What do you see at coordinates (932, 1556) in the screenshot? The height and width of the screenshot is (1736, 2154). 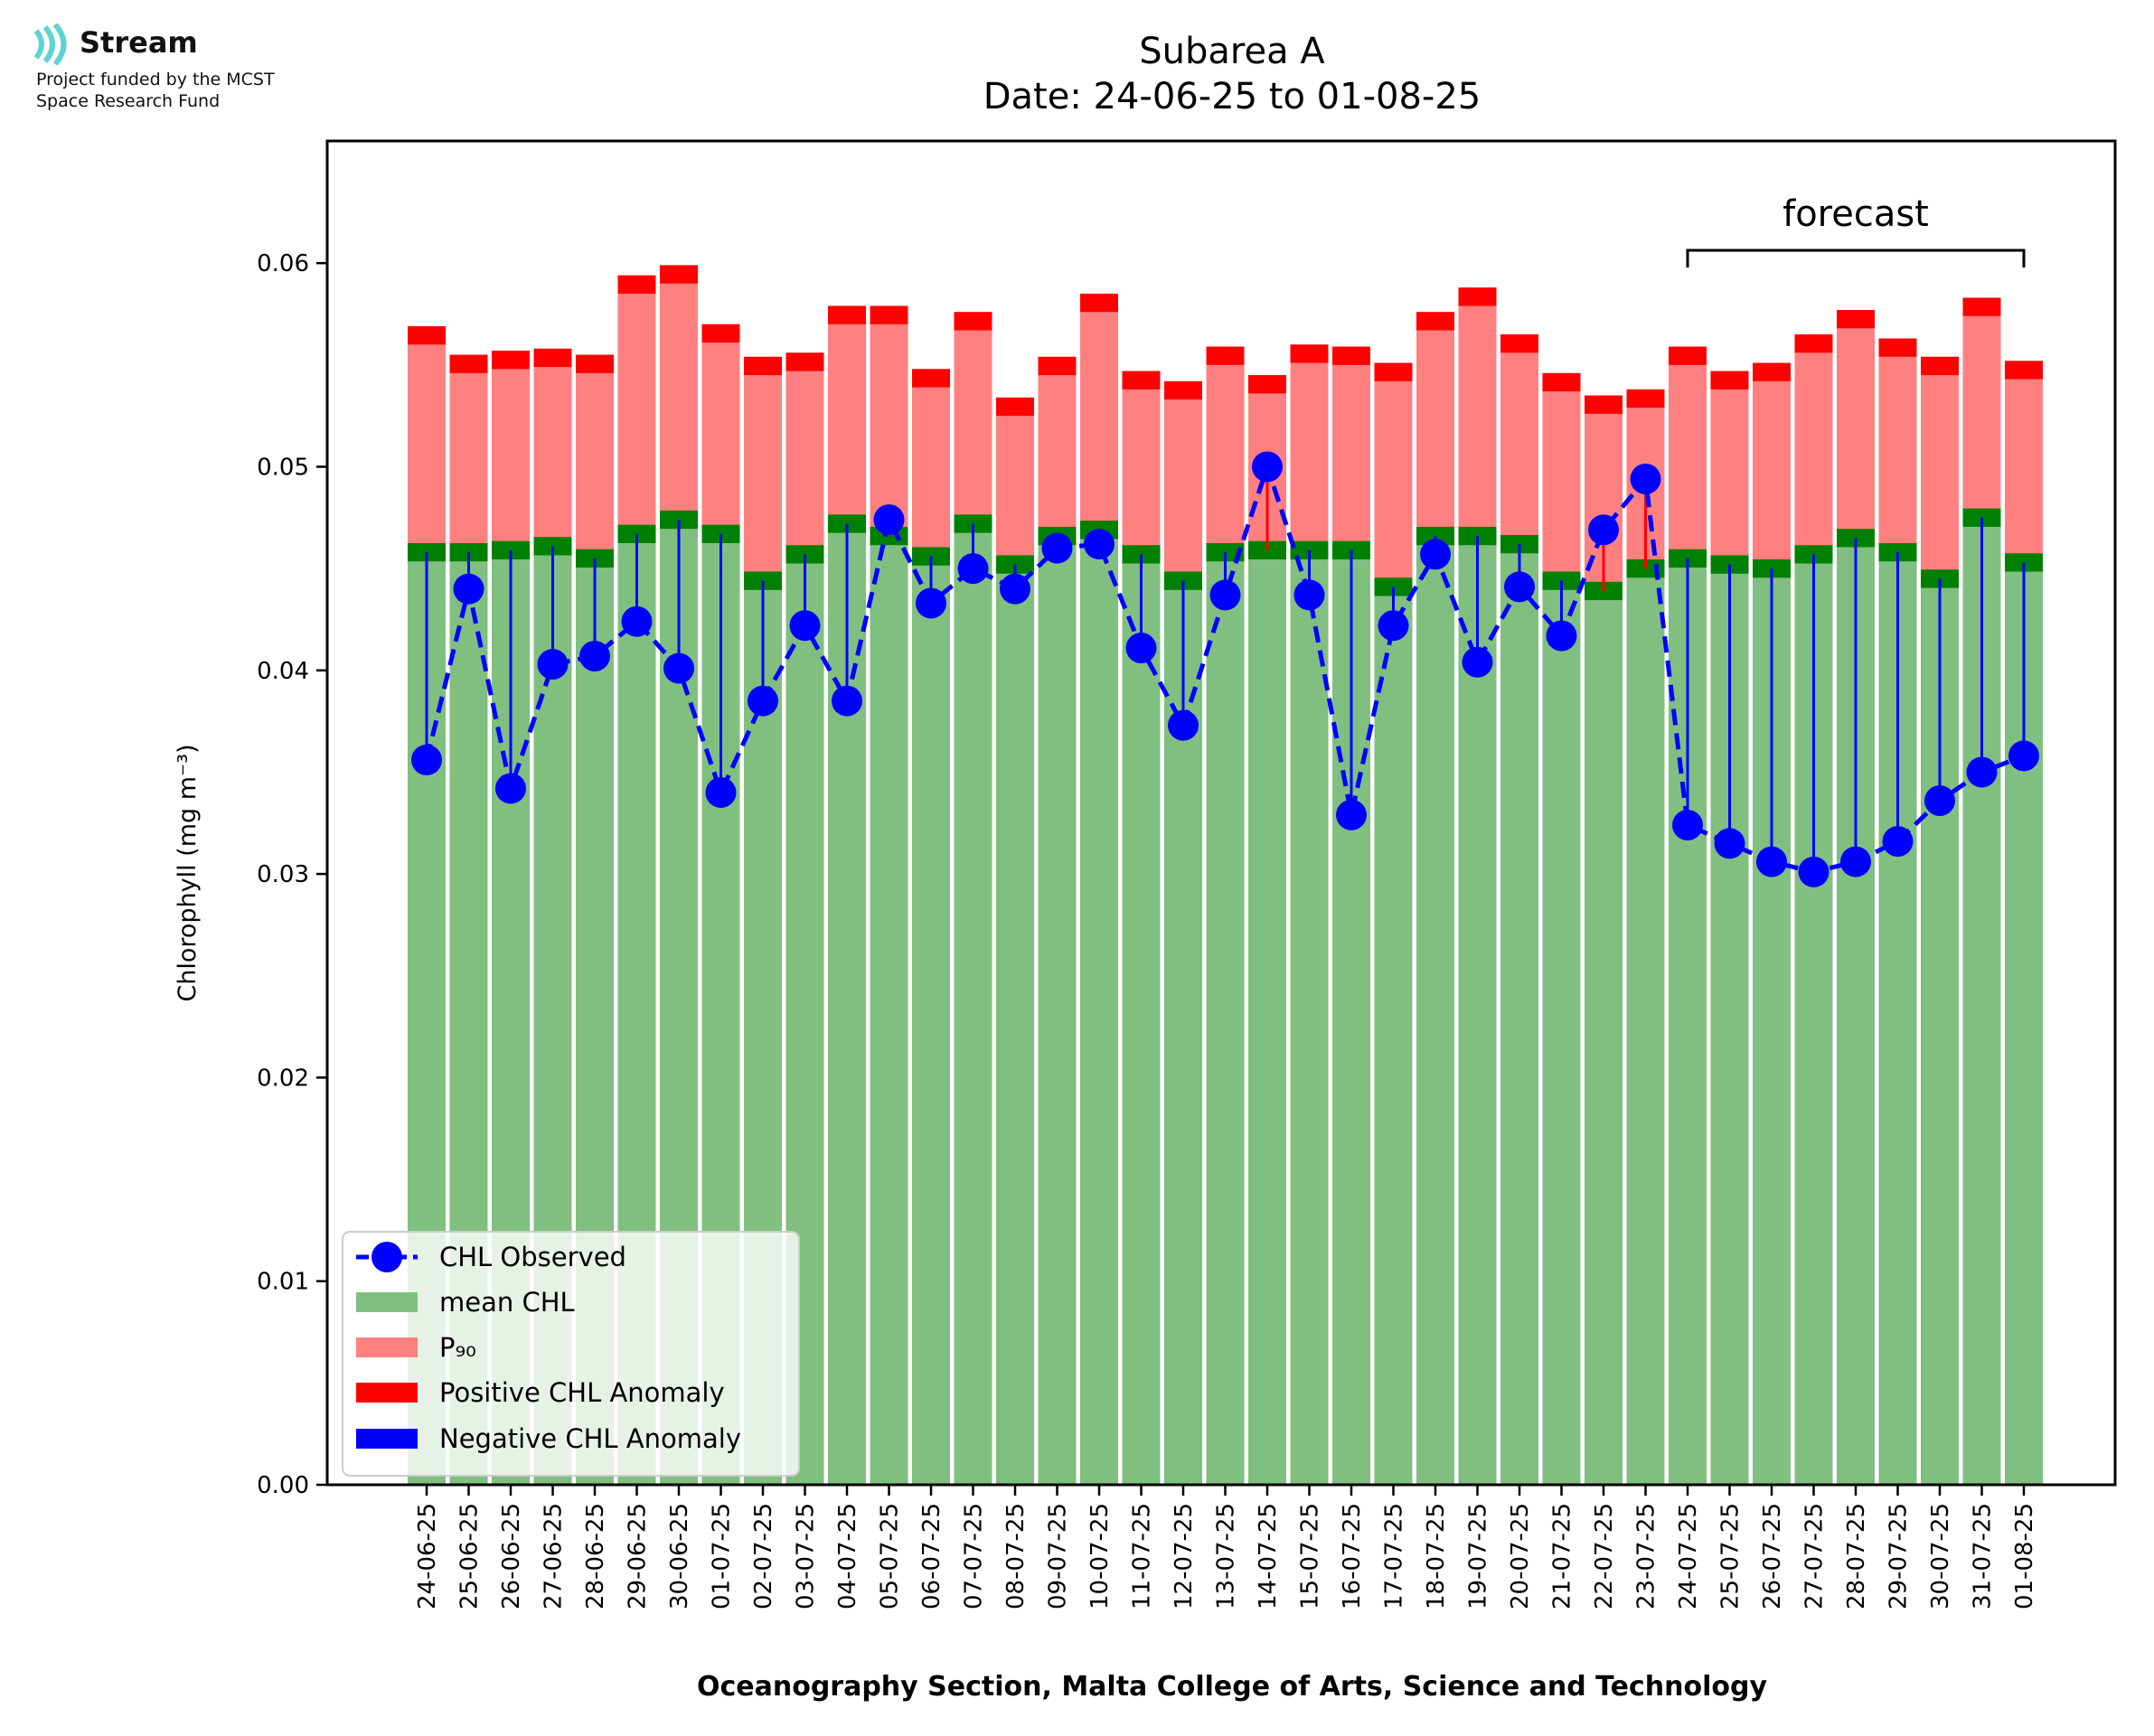 I see `x-tick-label: 06-07-25` at bounding box center [932, 1556].